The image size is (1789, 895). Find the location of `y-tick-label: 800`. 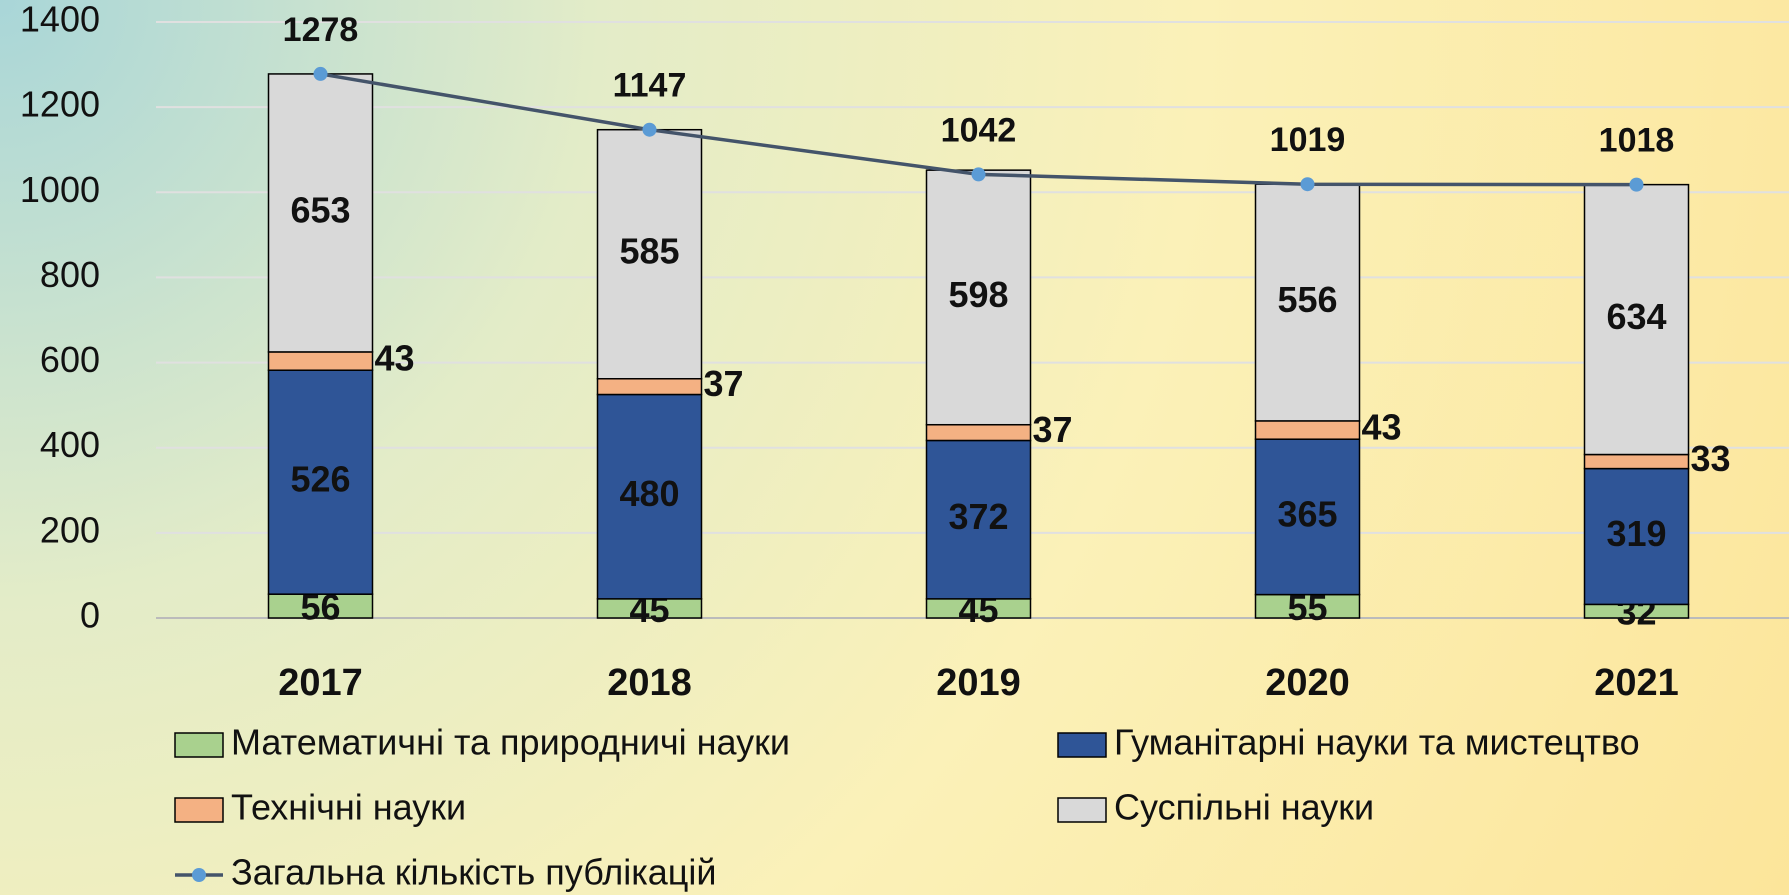

y-tick-label: 800 is located at coordinates (70, 274).